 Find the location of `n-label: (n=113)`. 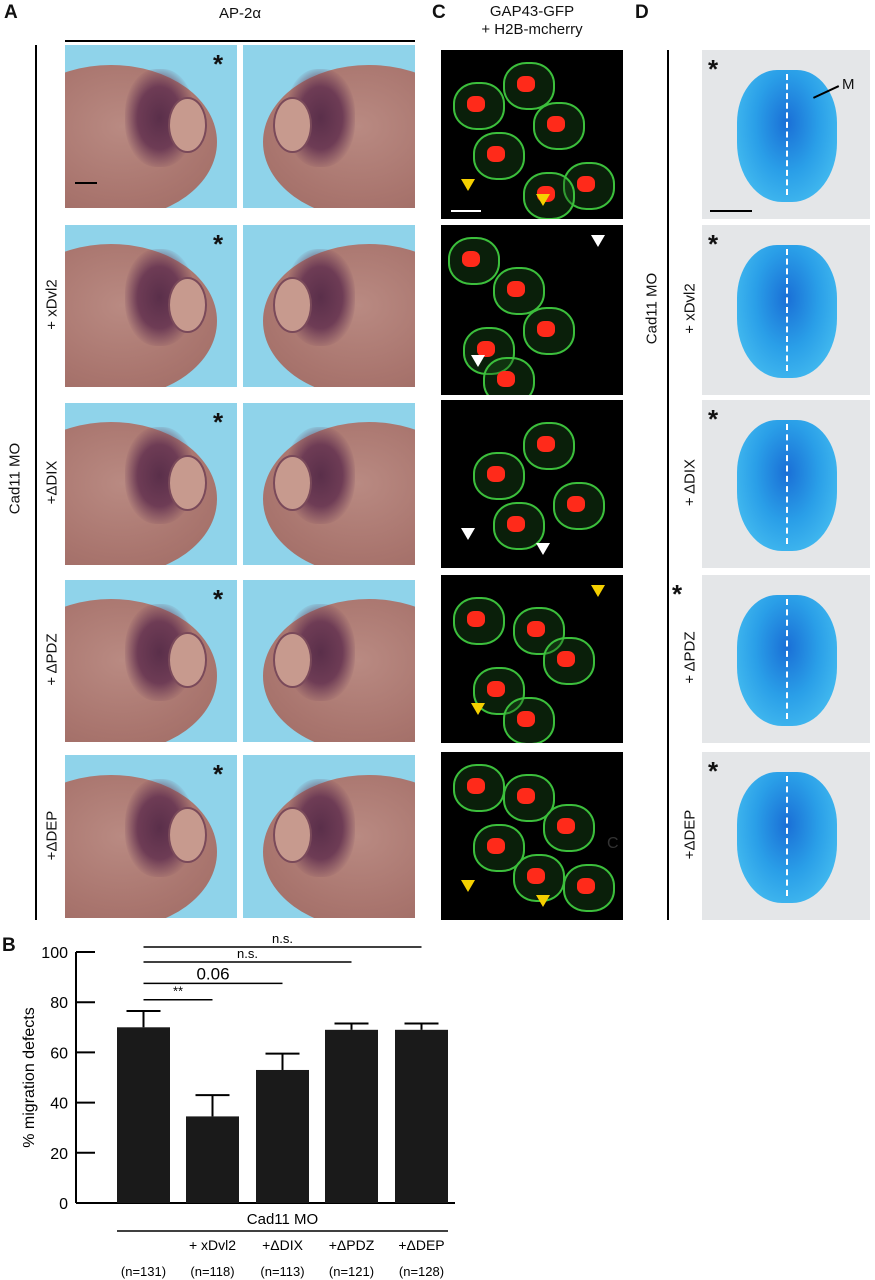

n-label: (n=113) is located at coordinates (282, 1271).